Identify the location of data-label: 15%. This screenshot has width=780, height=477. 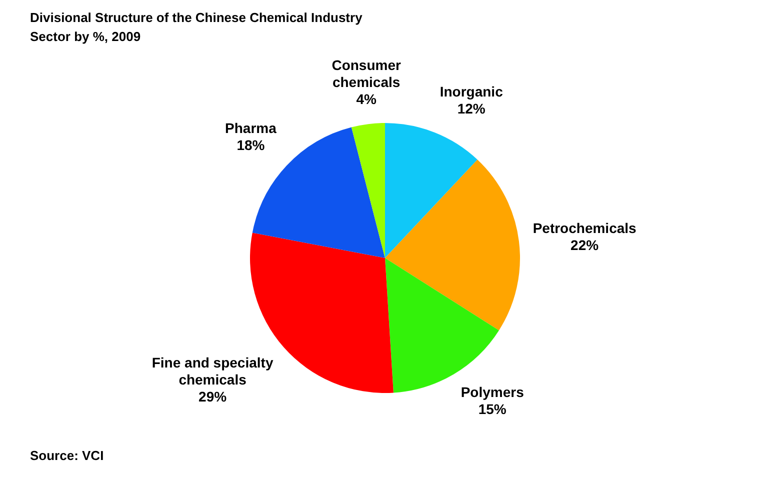
(492, 409).